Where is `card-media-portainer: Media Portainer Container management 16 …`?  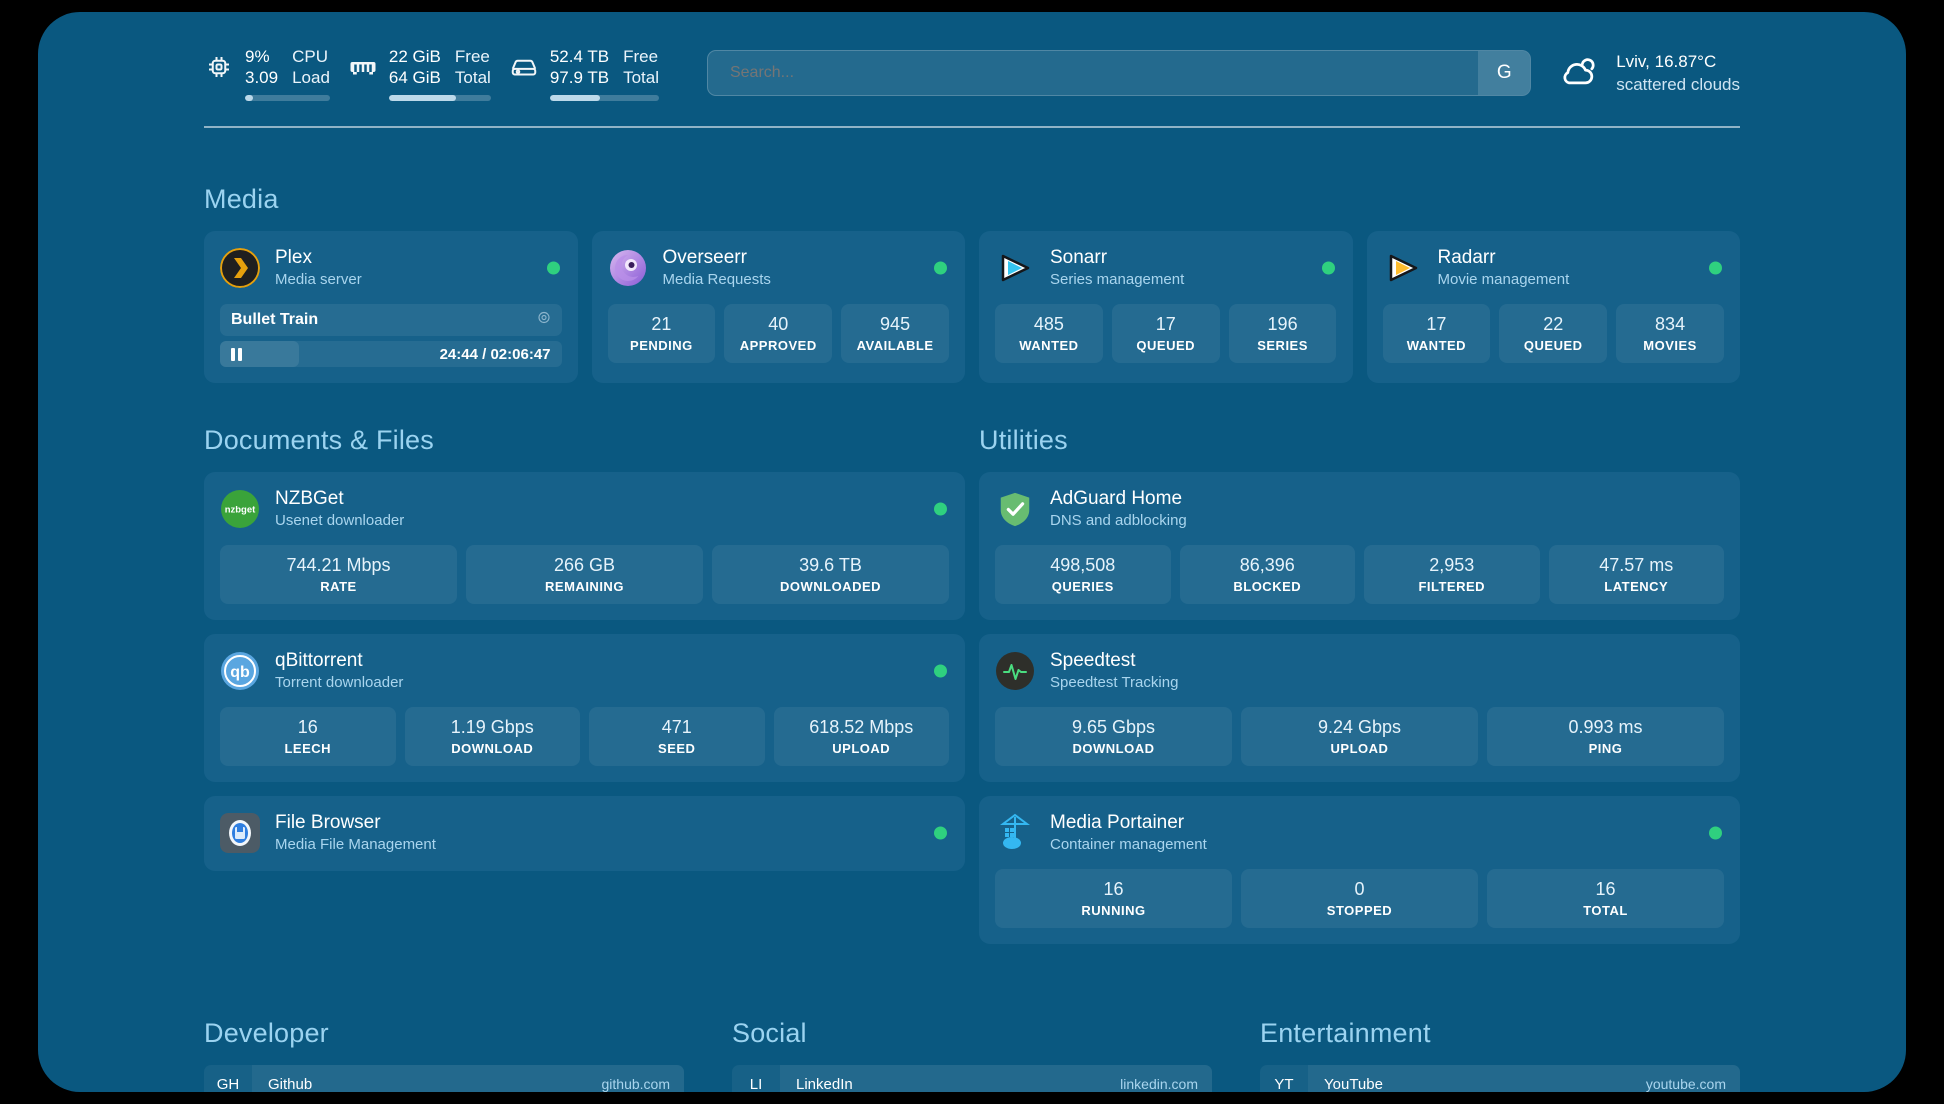
card-media-portainer: Media Portainer Container management 16 … is located at coordinates (1359, 870).